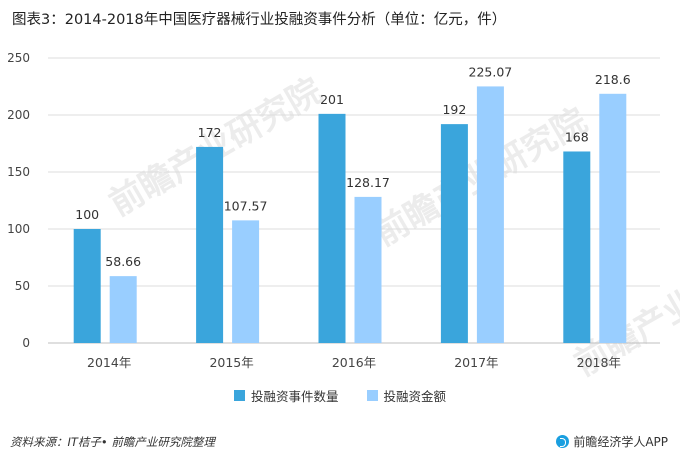 Image resolution: width=680 pixels, height=460 pixels. Describe the element at coordinates (18, 115) in the screenshot. I see `y-tick-label: 200` at that location.